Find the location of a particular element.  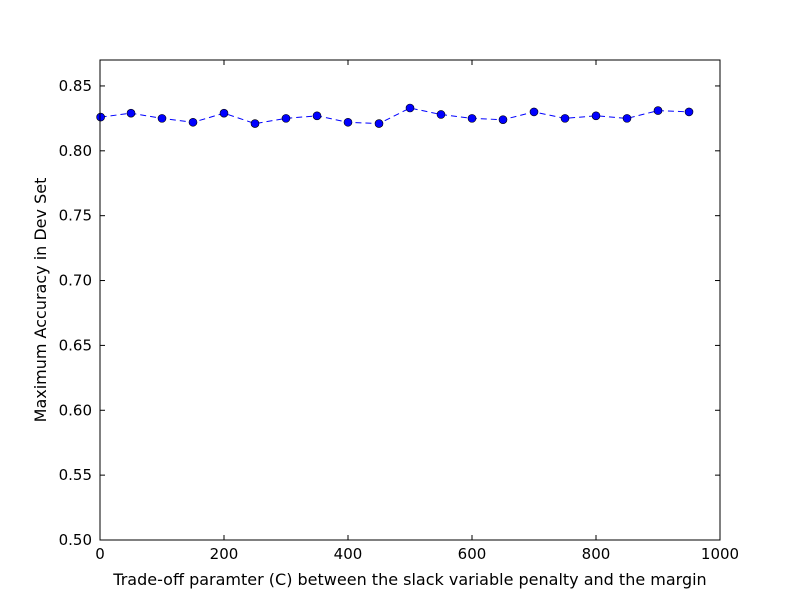

y-tick-label: 0.55 is located at coordinates (75, 475).